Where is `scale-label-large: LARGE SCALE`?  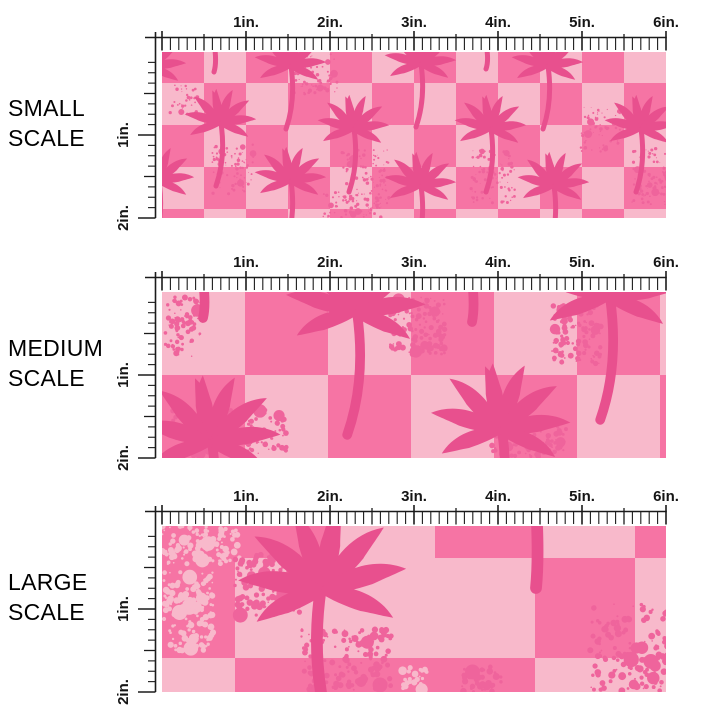
scale-label-large: LARGE SCALE is located at coordinates (73, 597).